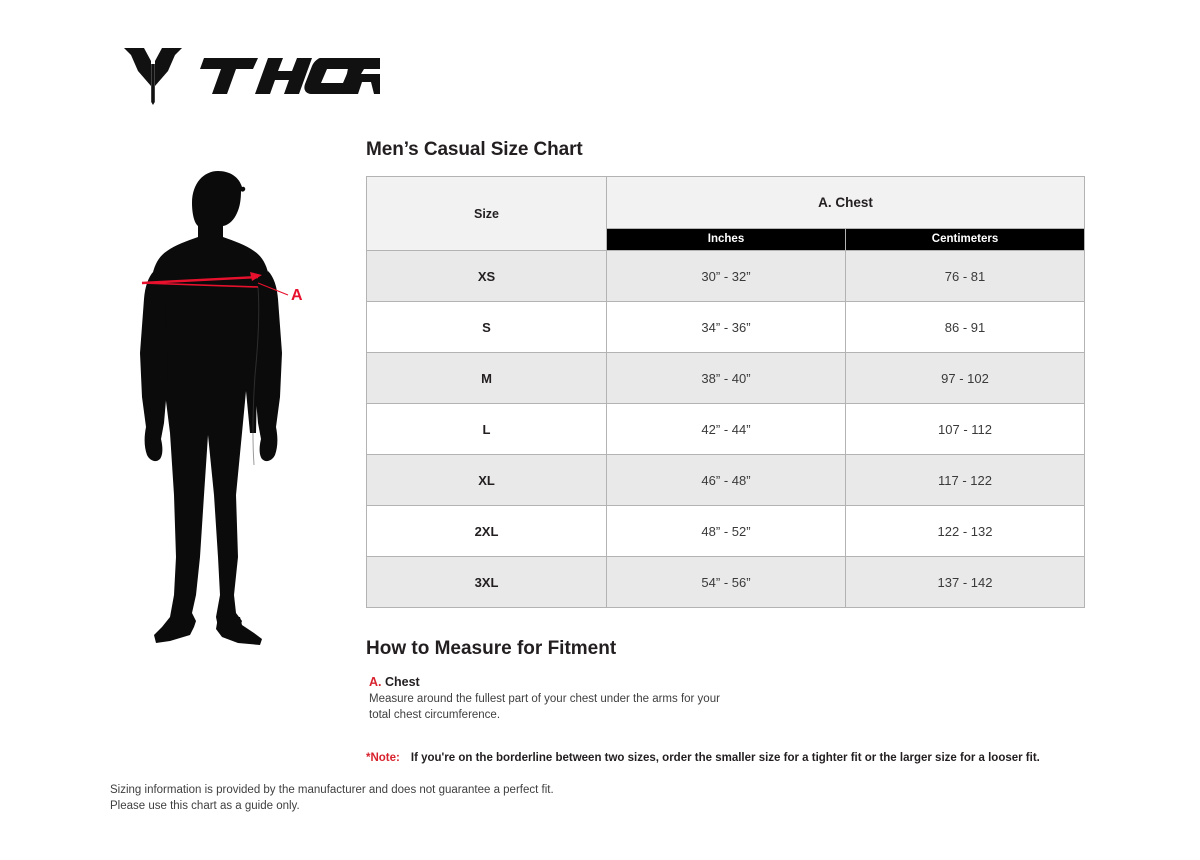 This screenshot has height=860, width=1200. What do you see at coordinates (474, 149) in the screenshot?
I see `page-title: Men’s Casual Size Chart` at bounding box center [474, 149].